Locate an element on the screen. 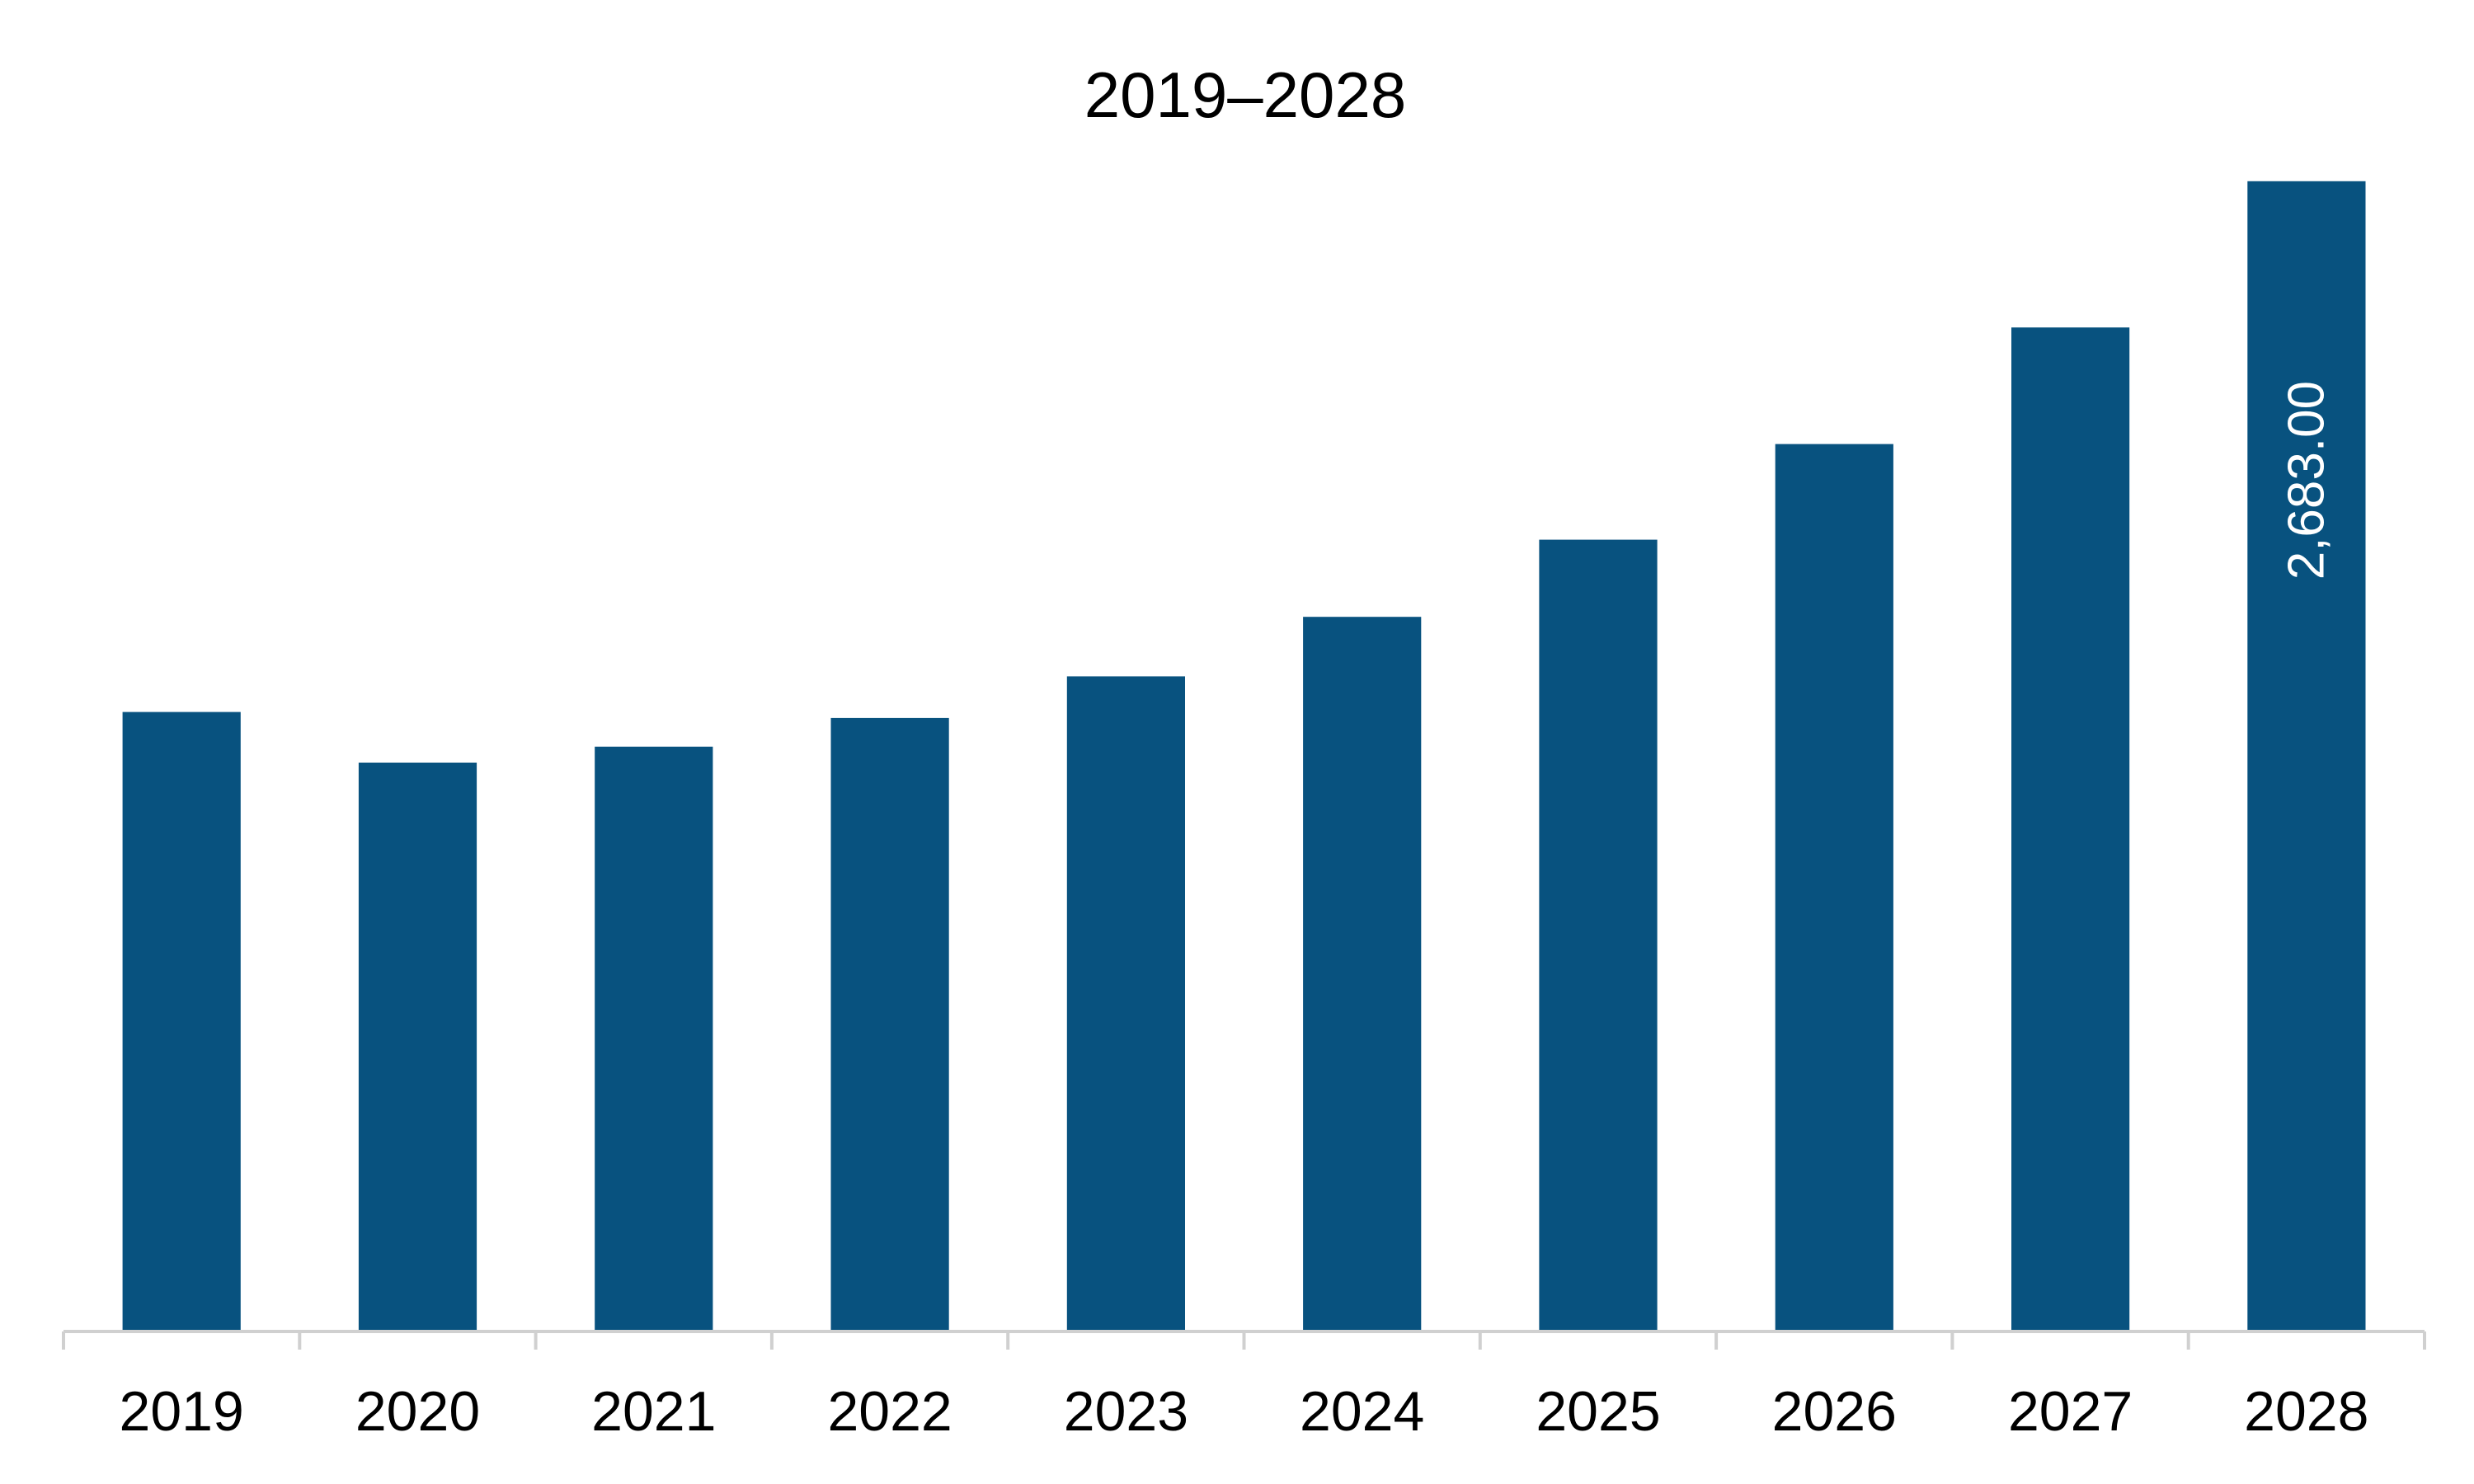 The width and height of the screenshot is (2474, 1484). x-axis is located at coordinates (1244, 1340).